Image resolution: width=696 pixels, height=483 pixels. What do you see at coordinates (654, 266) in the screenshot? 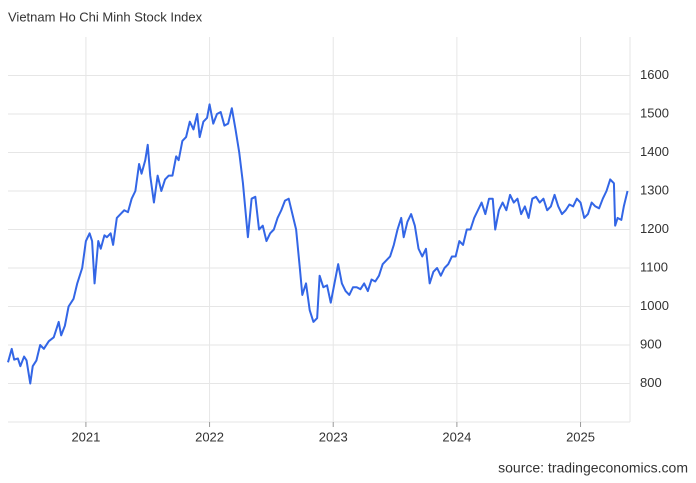
I see `y-tick-label: 1100` at bounding box center [654, 266].